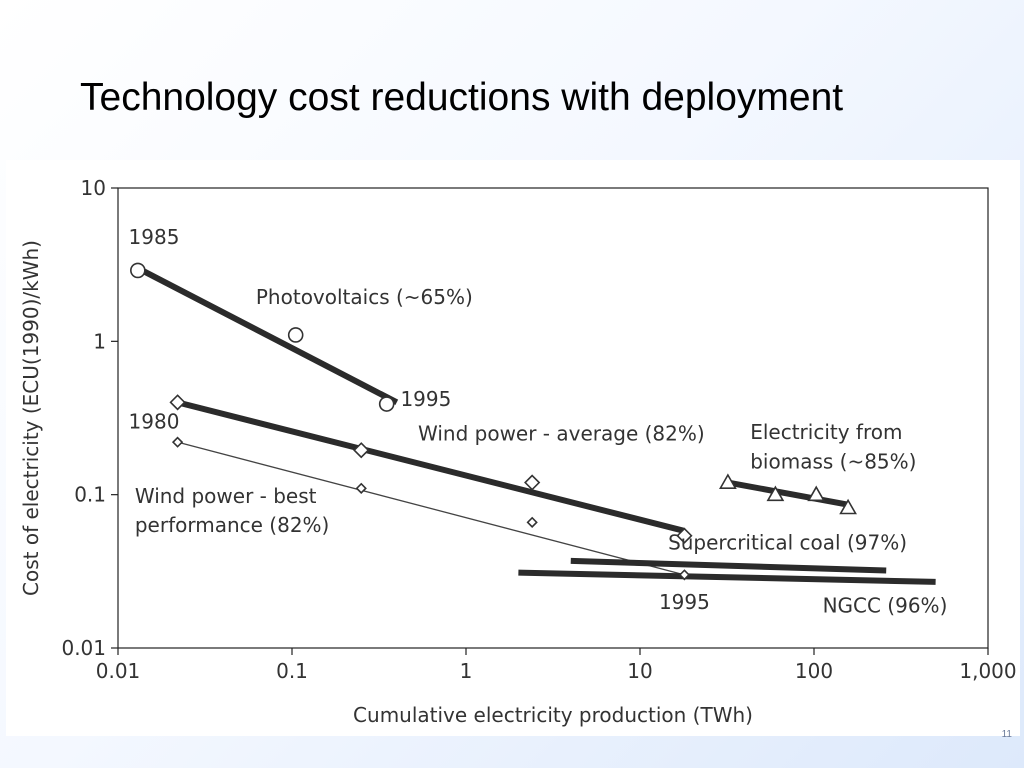  What do you see at coordinates (727, 577) in the screenshot?
I see `ngcc-96-line` at bounding box center [727, 577].